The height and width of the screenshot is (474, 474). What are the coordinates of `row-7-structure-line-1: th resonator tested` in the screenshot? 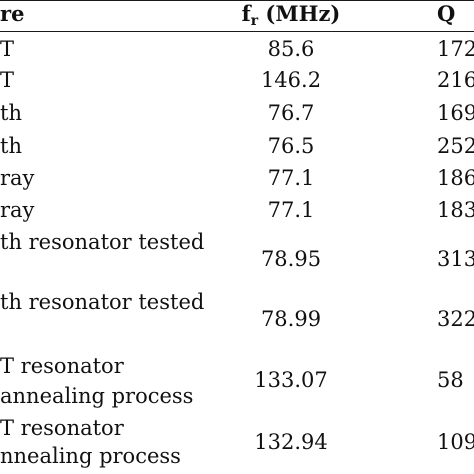 It's located at (102, 242).